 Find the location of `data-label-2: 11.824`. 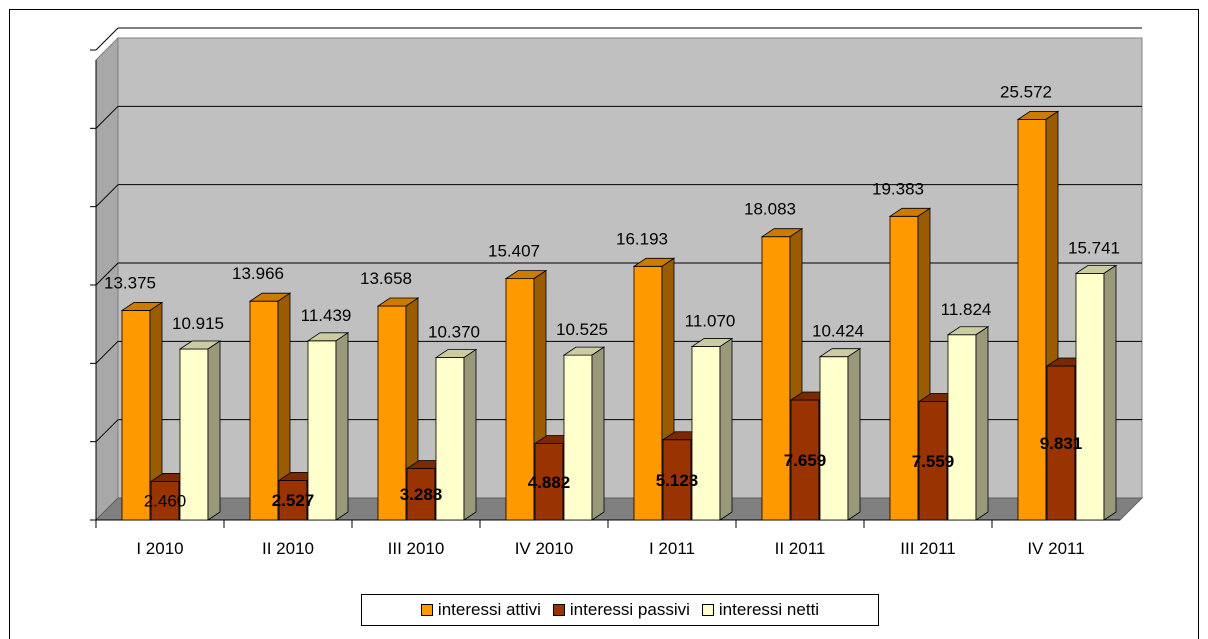

data-label-2: 11.824 is located at coordinates (966, 309).